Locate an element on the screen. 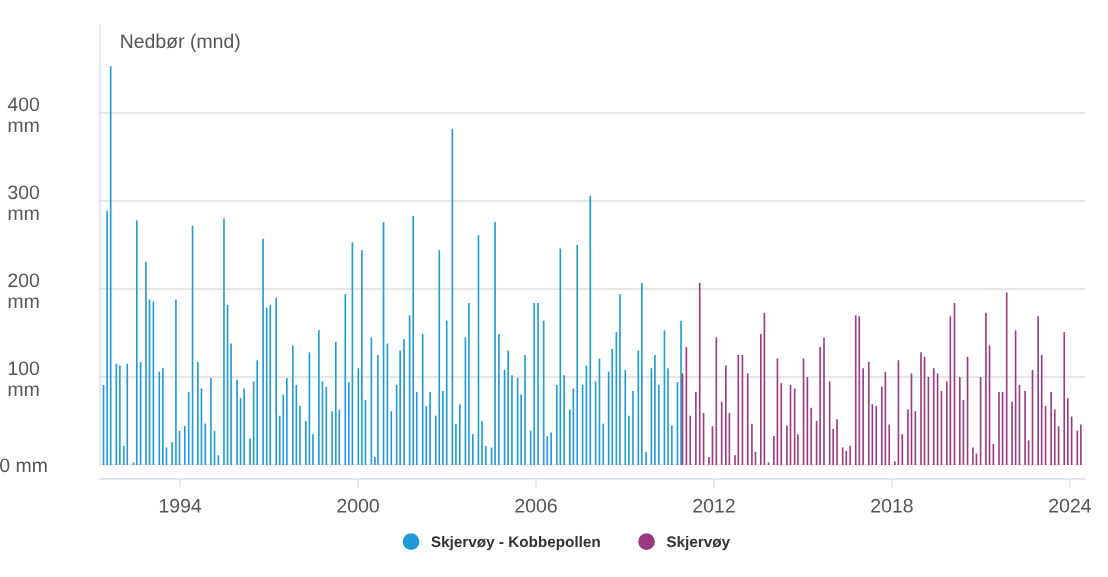  x-tick-label: 2000 is located at coordinates (358, 505).